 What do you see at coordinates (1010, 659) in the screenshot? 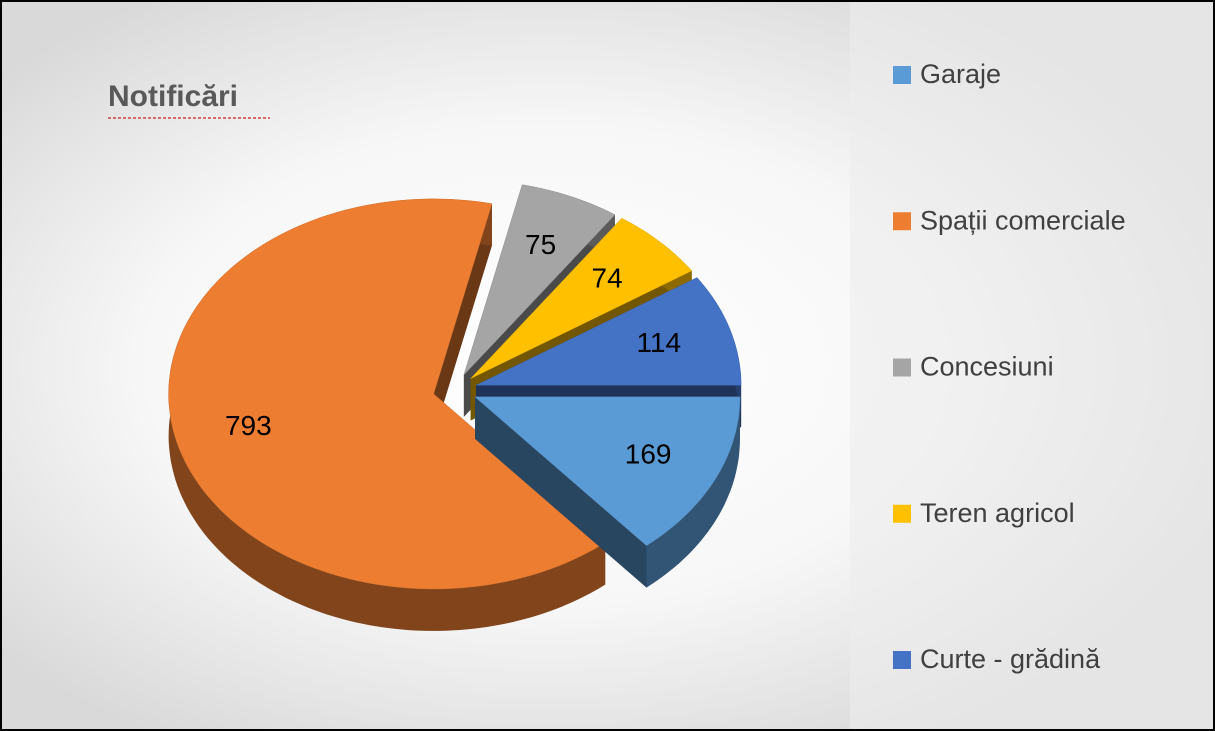
I see `legend-label: Curte - grădină` at bounding box center [1010, 659].